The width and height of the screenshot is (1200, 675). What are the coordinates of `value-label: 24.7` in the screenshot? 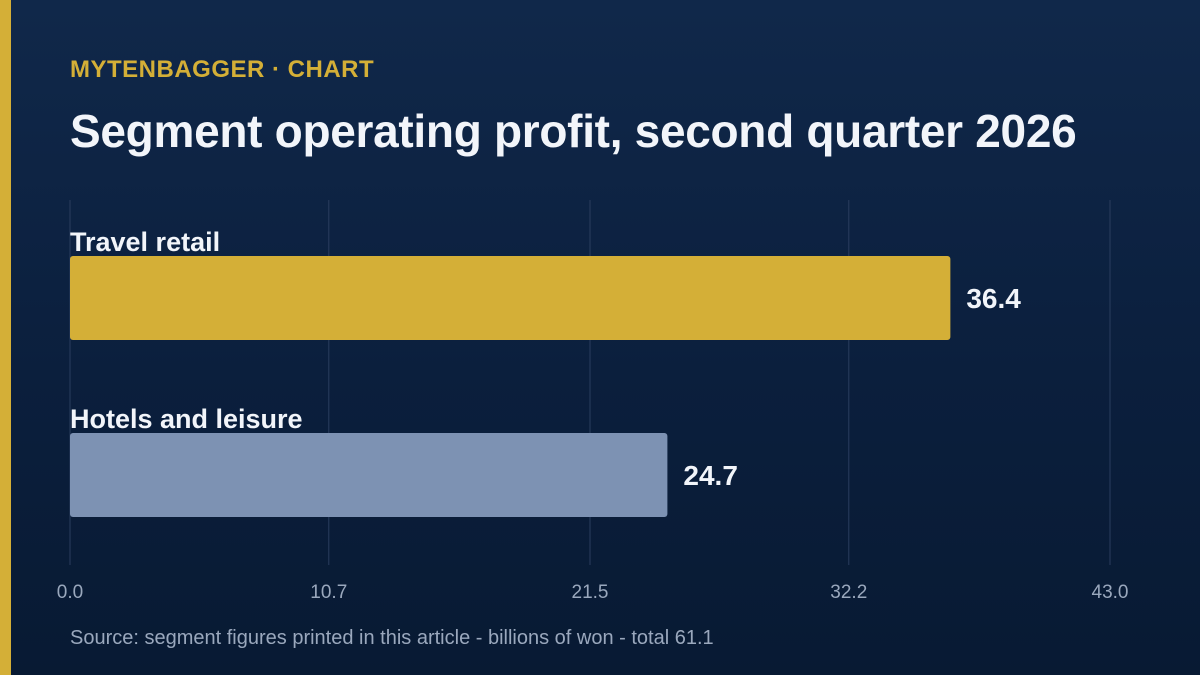 It's located at (710, 475).